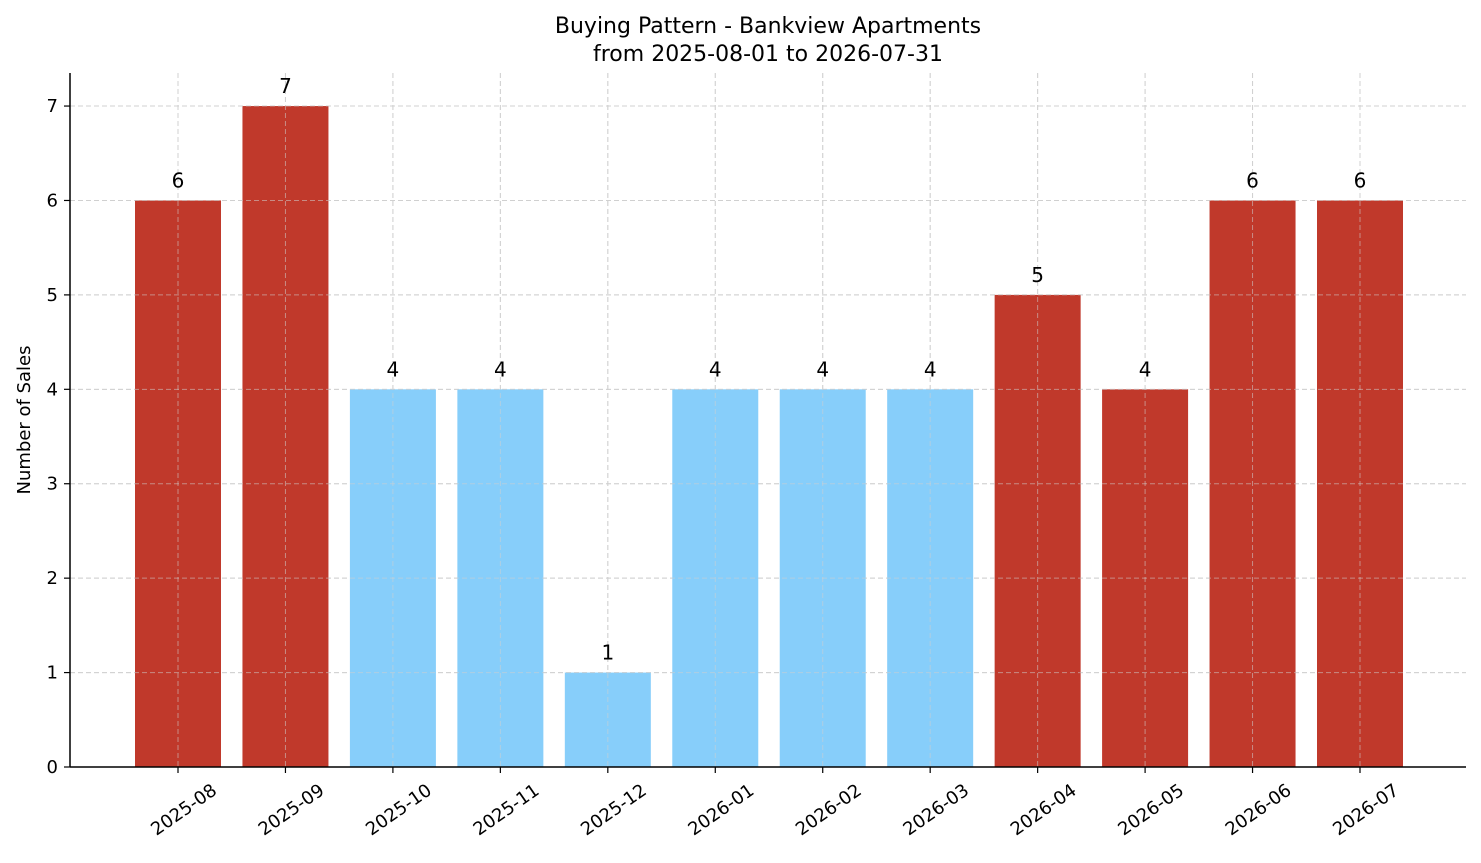 The height and width of the screenshot is (863, 1481). I want to click on x-tick-label: 2025-08, so click(184, 810).